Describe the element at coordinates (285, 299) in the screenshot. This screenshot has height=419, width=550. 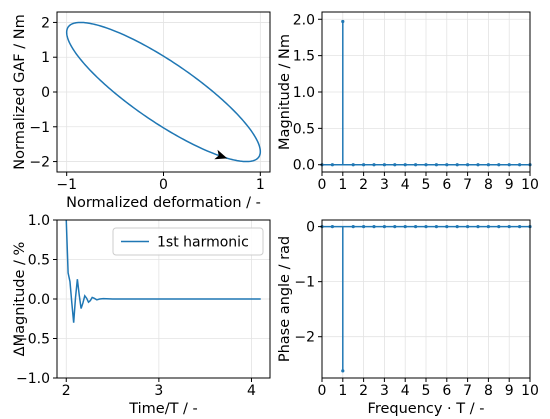
I see `y-axis-label: Phase angle / rad` at that location.